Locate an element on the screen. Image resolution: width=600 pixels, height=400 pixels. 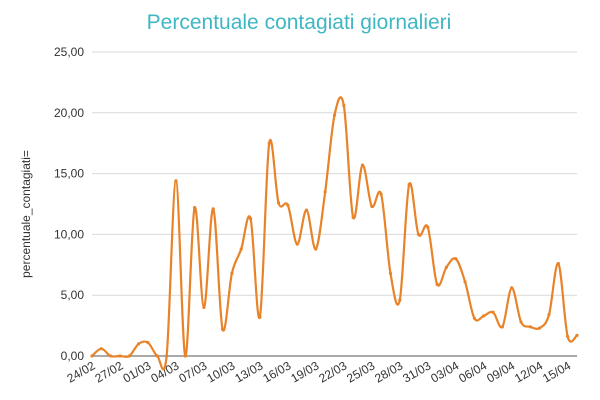
x-tick-label: 03/04 is located at coordinates (444, 371).